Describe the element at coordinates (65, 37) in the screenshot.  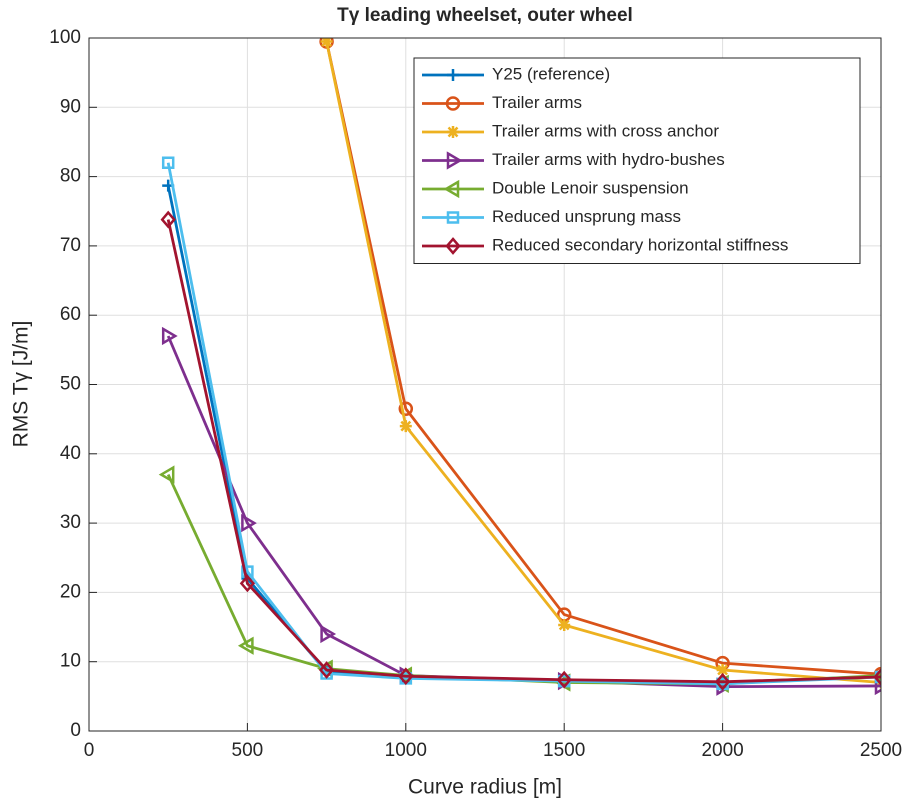
I see `y-tick-label: 100` at that location.